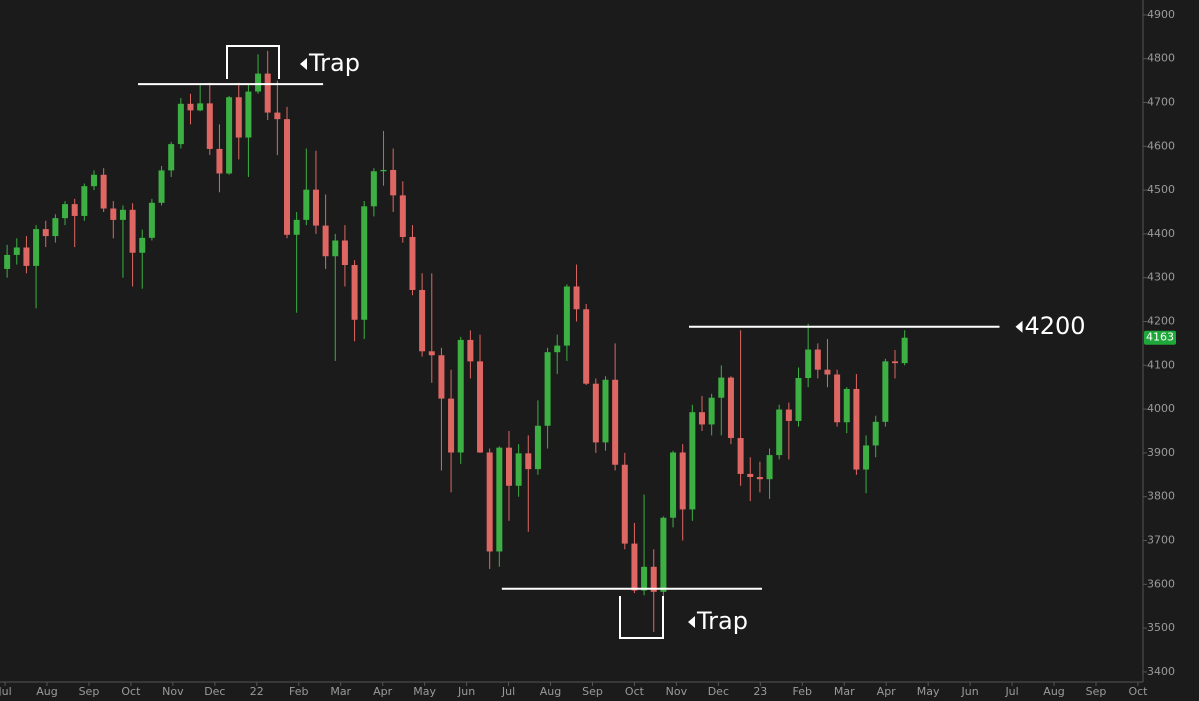 This screenshot has height=701, width=1199. I want to click on annotation-label: Trap, so click(334, 63).